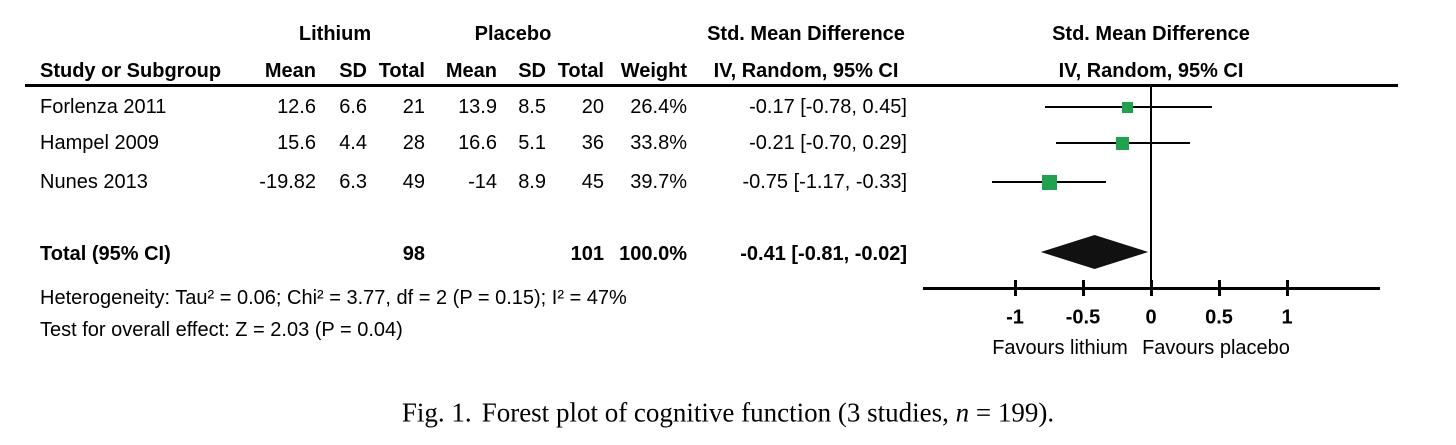 This screenshot has width=1456, height=445. I want to click on study-ci-text: -0.17 [-0.78, 0.45], so click(828, 107).